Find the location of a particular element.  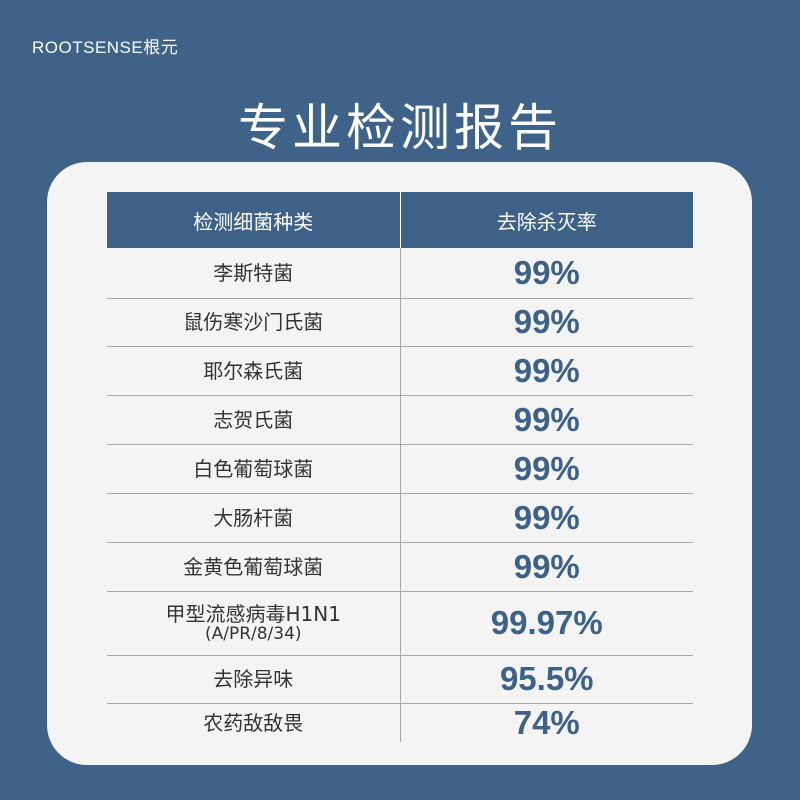

row-name: 鼠伤寒沙门氏菌 is located at coordinates (253, 322).